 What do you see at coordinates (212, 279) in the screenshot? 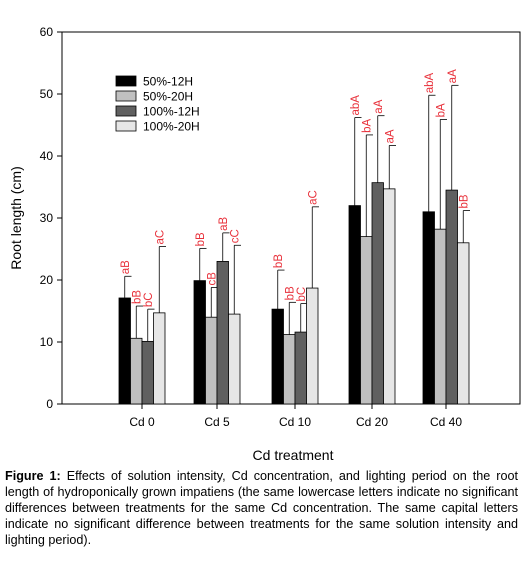
I see `significance-letters: cB` at bounding box center [212, 279].